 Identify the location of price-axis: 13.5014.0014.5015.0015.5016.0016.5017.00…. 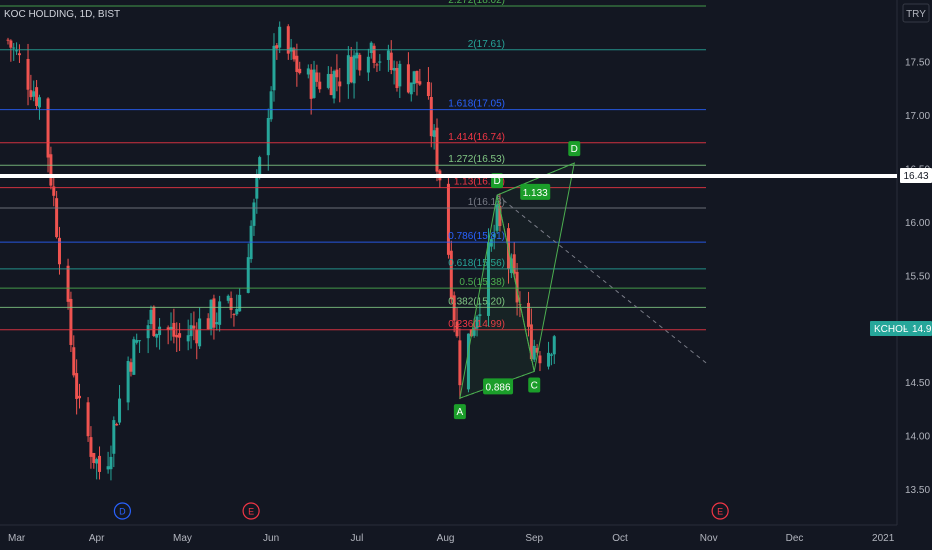
(917, 277).